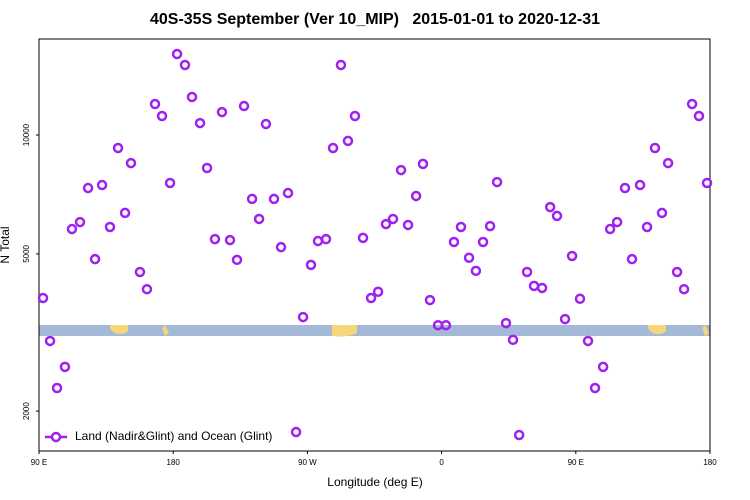 The height and width of the screenshot is (500, 750). What do you see at coordinates (374, 482) in the screenshot?
I see `x-axis-label: Longitude (deg E)` at bounding box center [374, 482].